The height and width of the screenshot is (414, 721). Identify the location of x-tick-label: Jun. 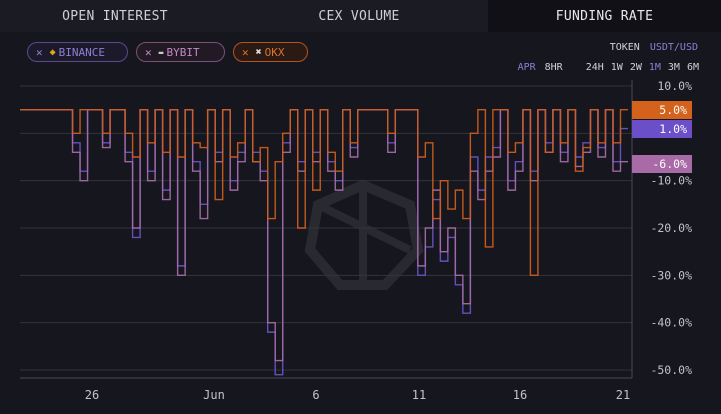
(214, 395).